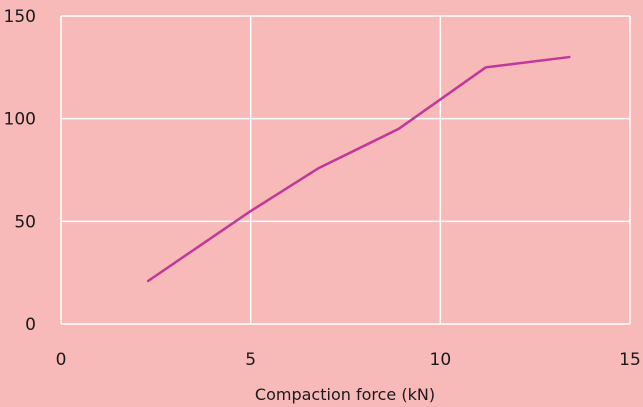  Describe the element at coordinates (20, 17) in the screenshot. I see `y-tick-label: 150` at that location.